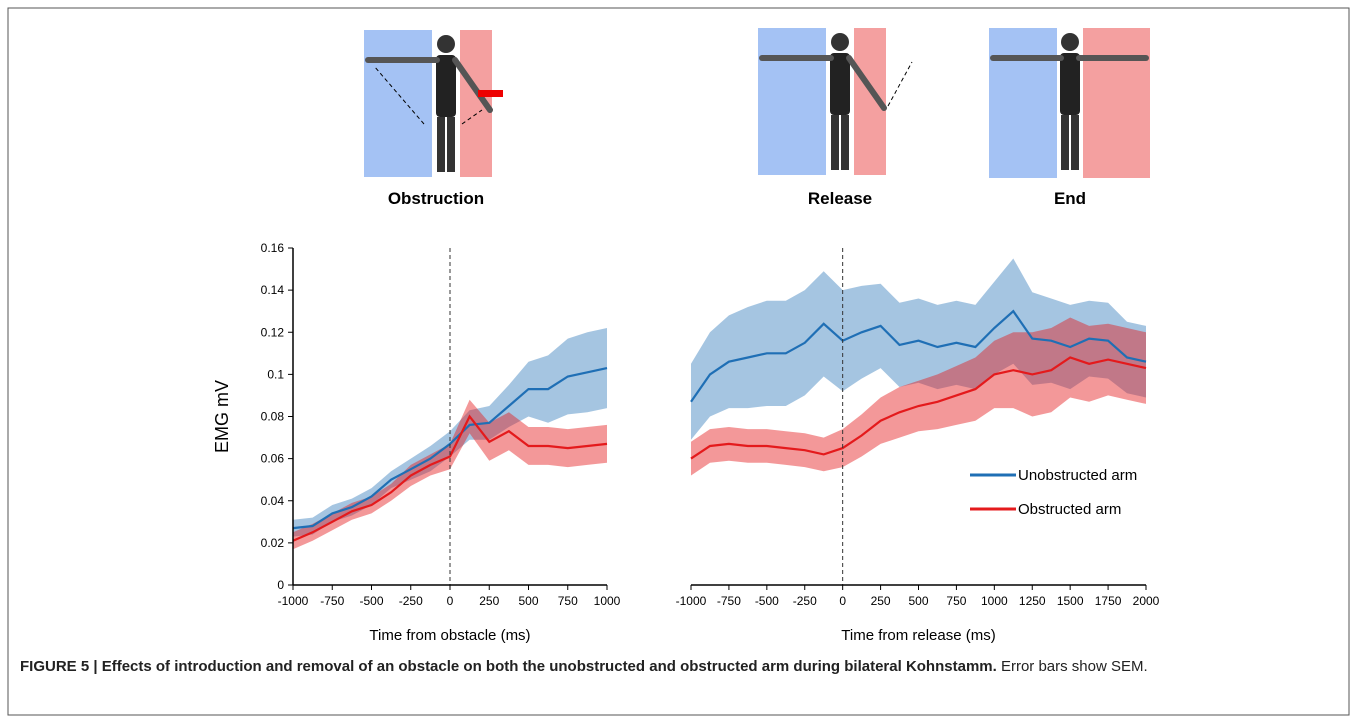 The image size is (1358, 723). Describe the element at coordinates (273, 417) in the screenshot. I see `y-tick-label: 0.08` at that location.